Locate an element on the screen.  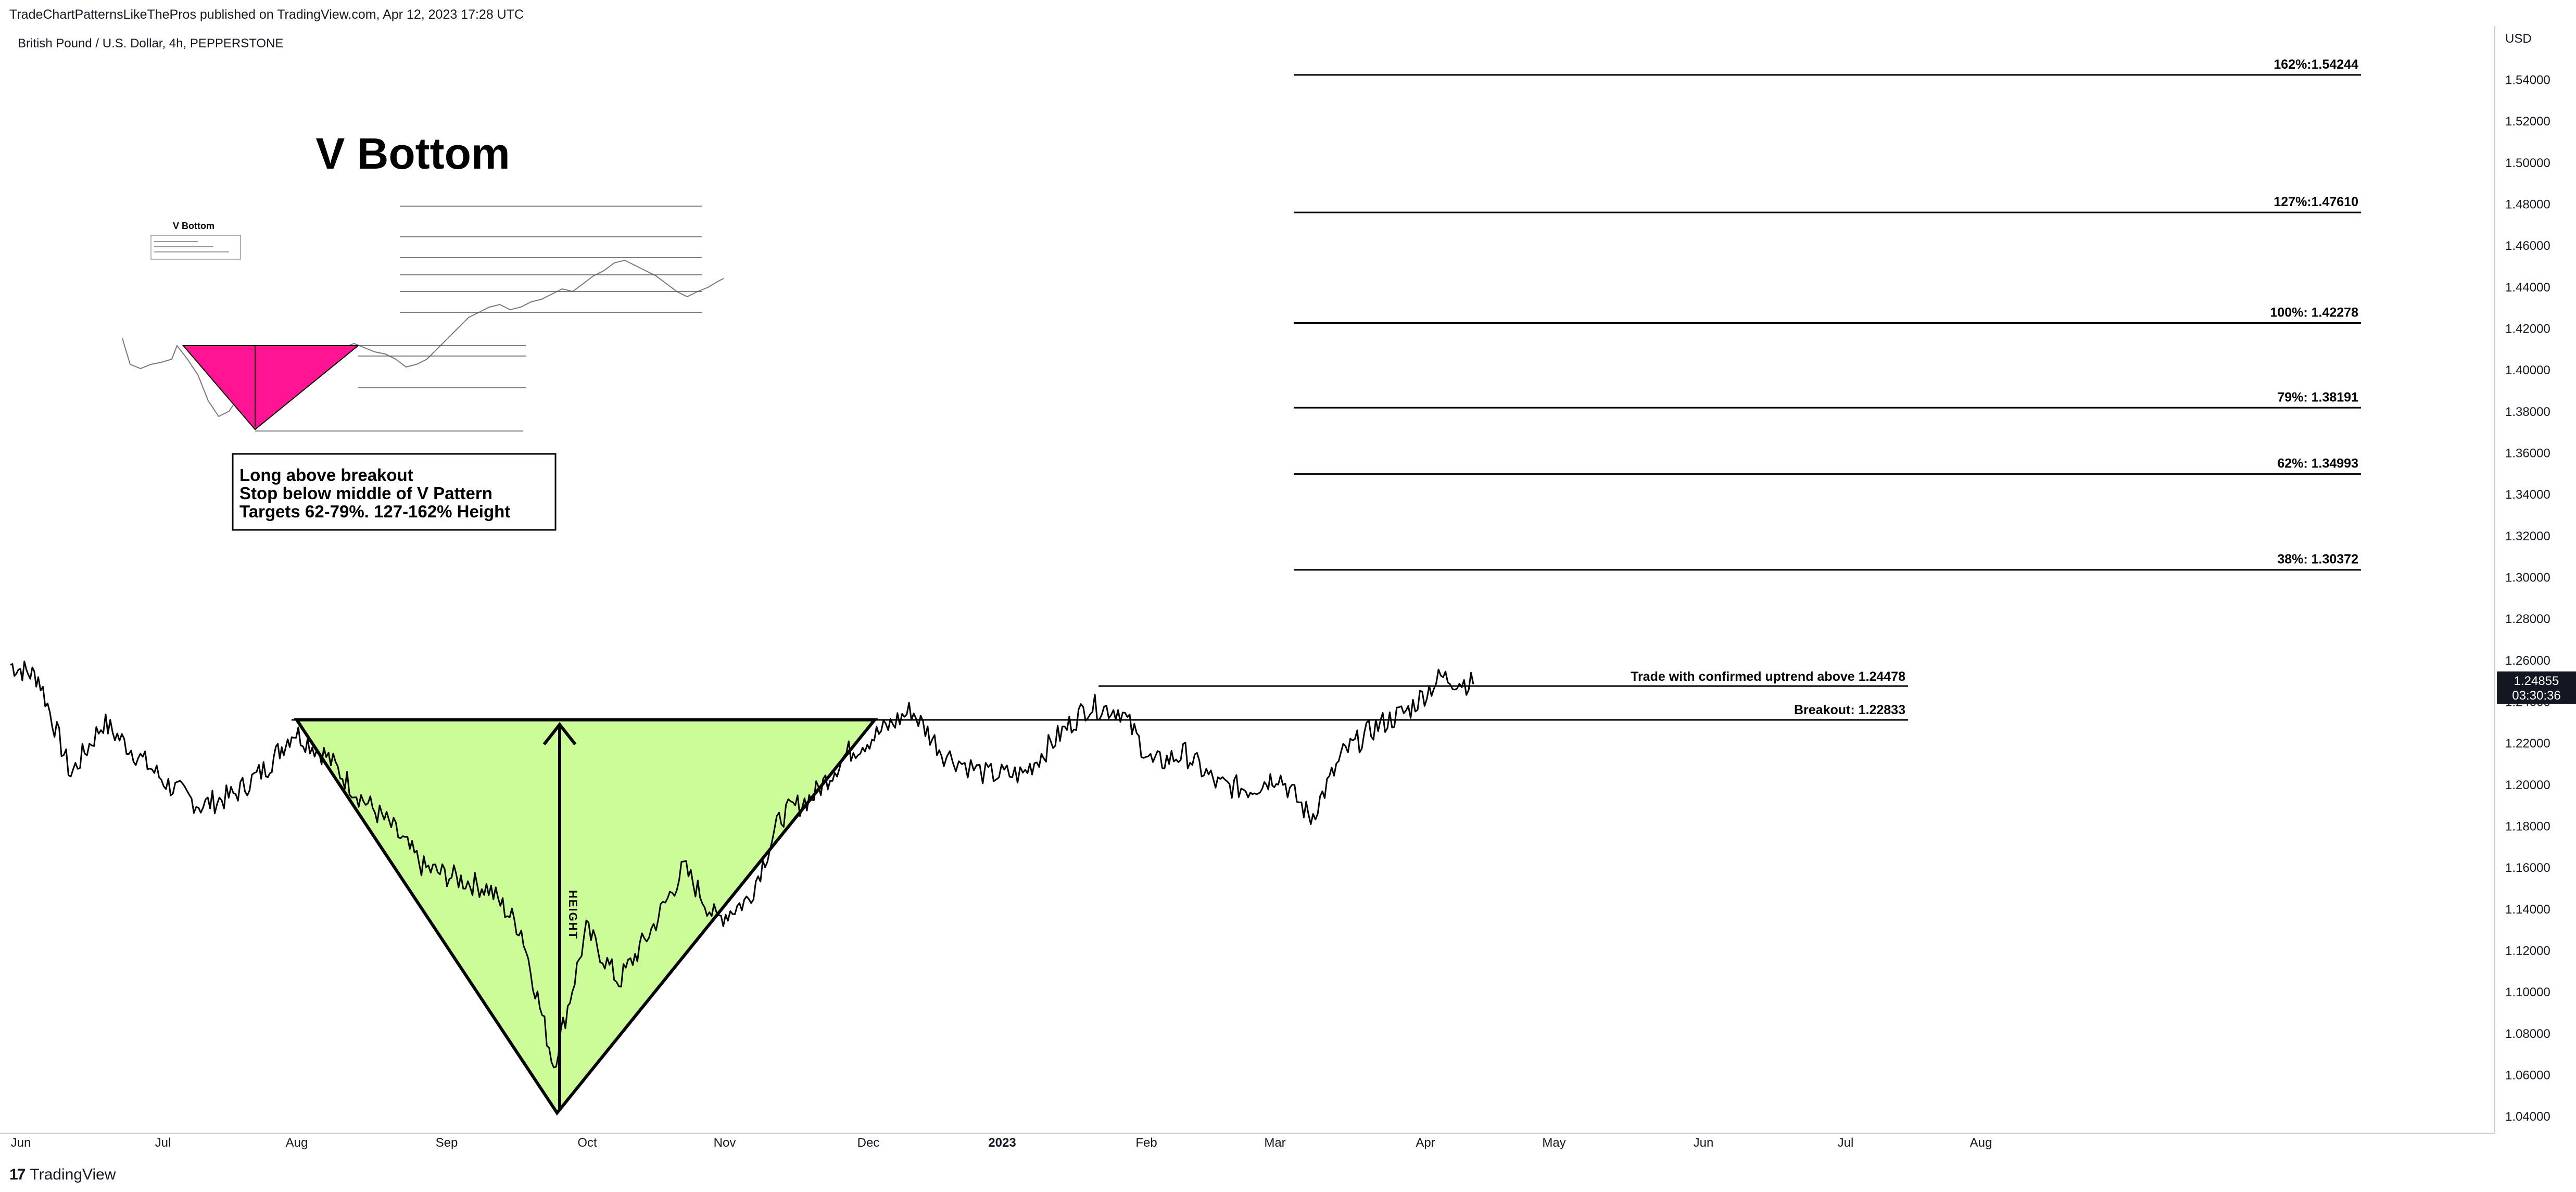
x-tick-label: May is located at coordinates (1553, 1143).